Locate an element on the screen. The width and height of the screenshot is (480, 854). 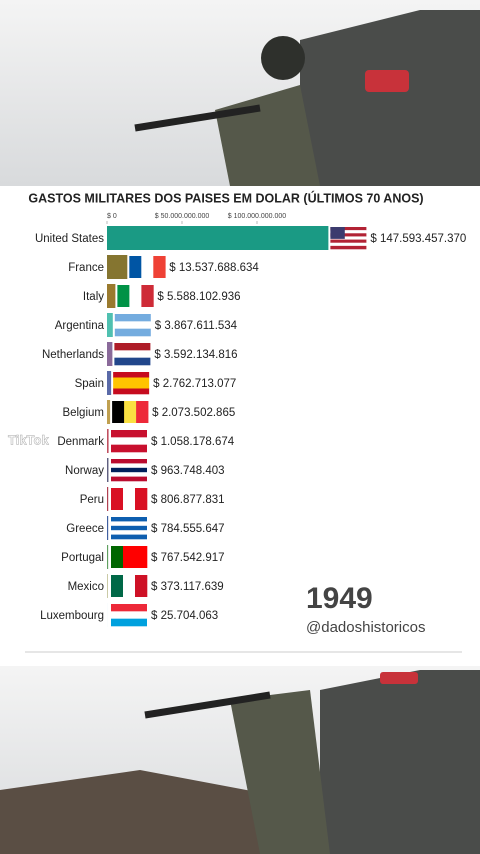
value-label: $ 784.555.647 is located at coordinates (188, 529).